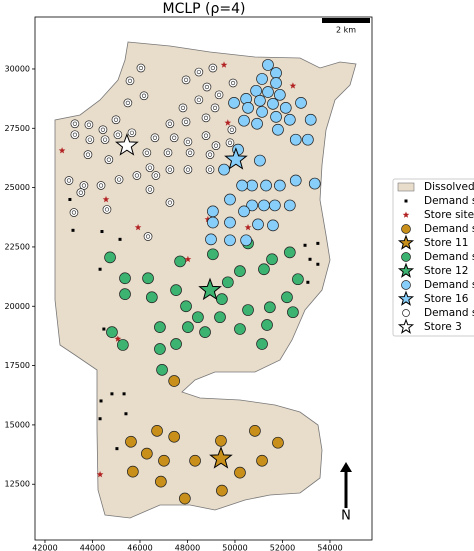  I want to click on legend-label: Store sites, so click(449, 215).